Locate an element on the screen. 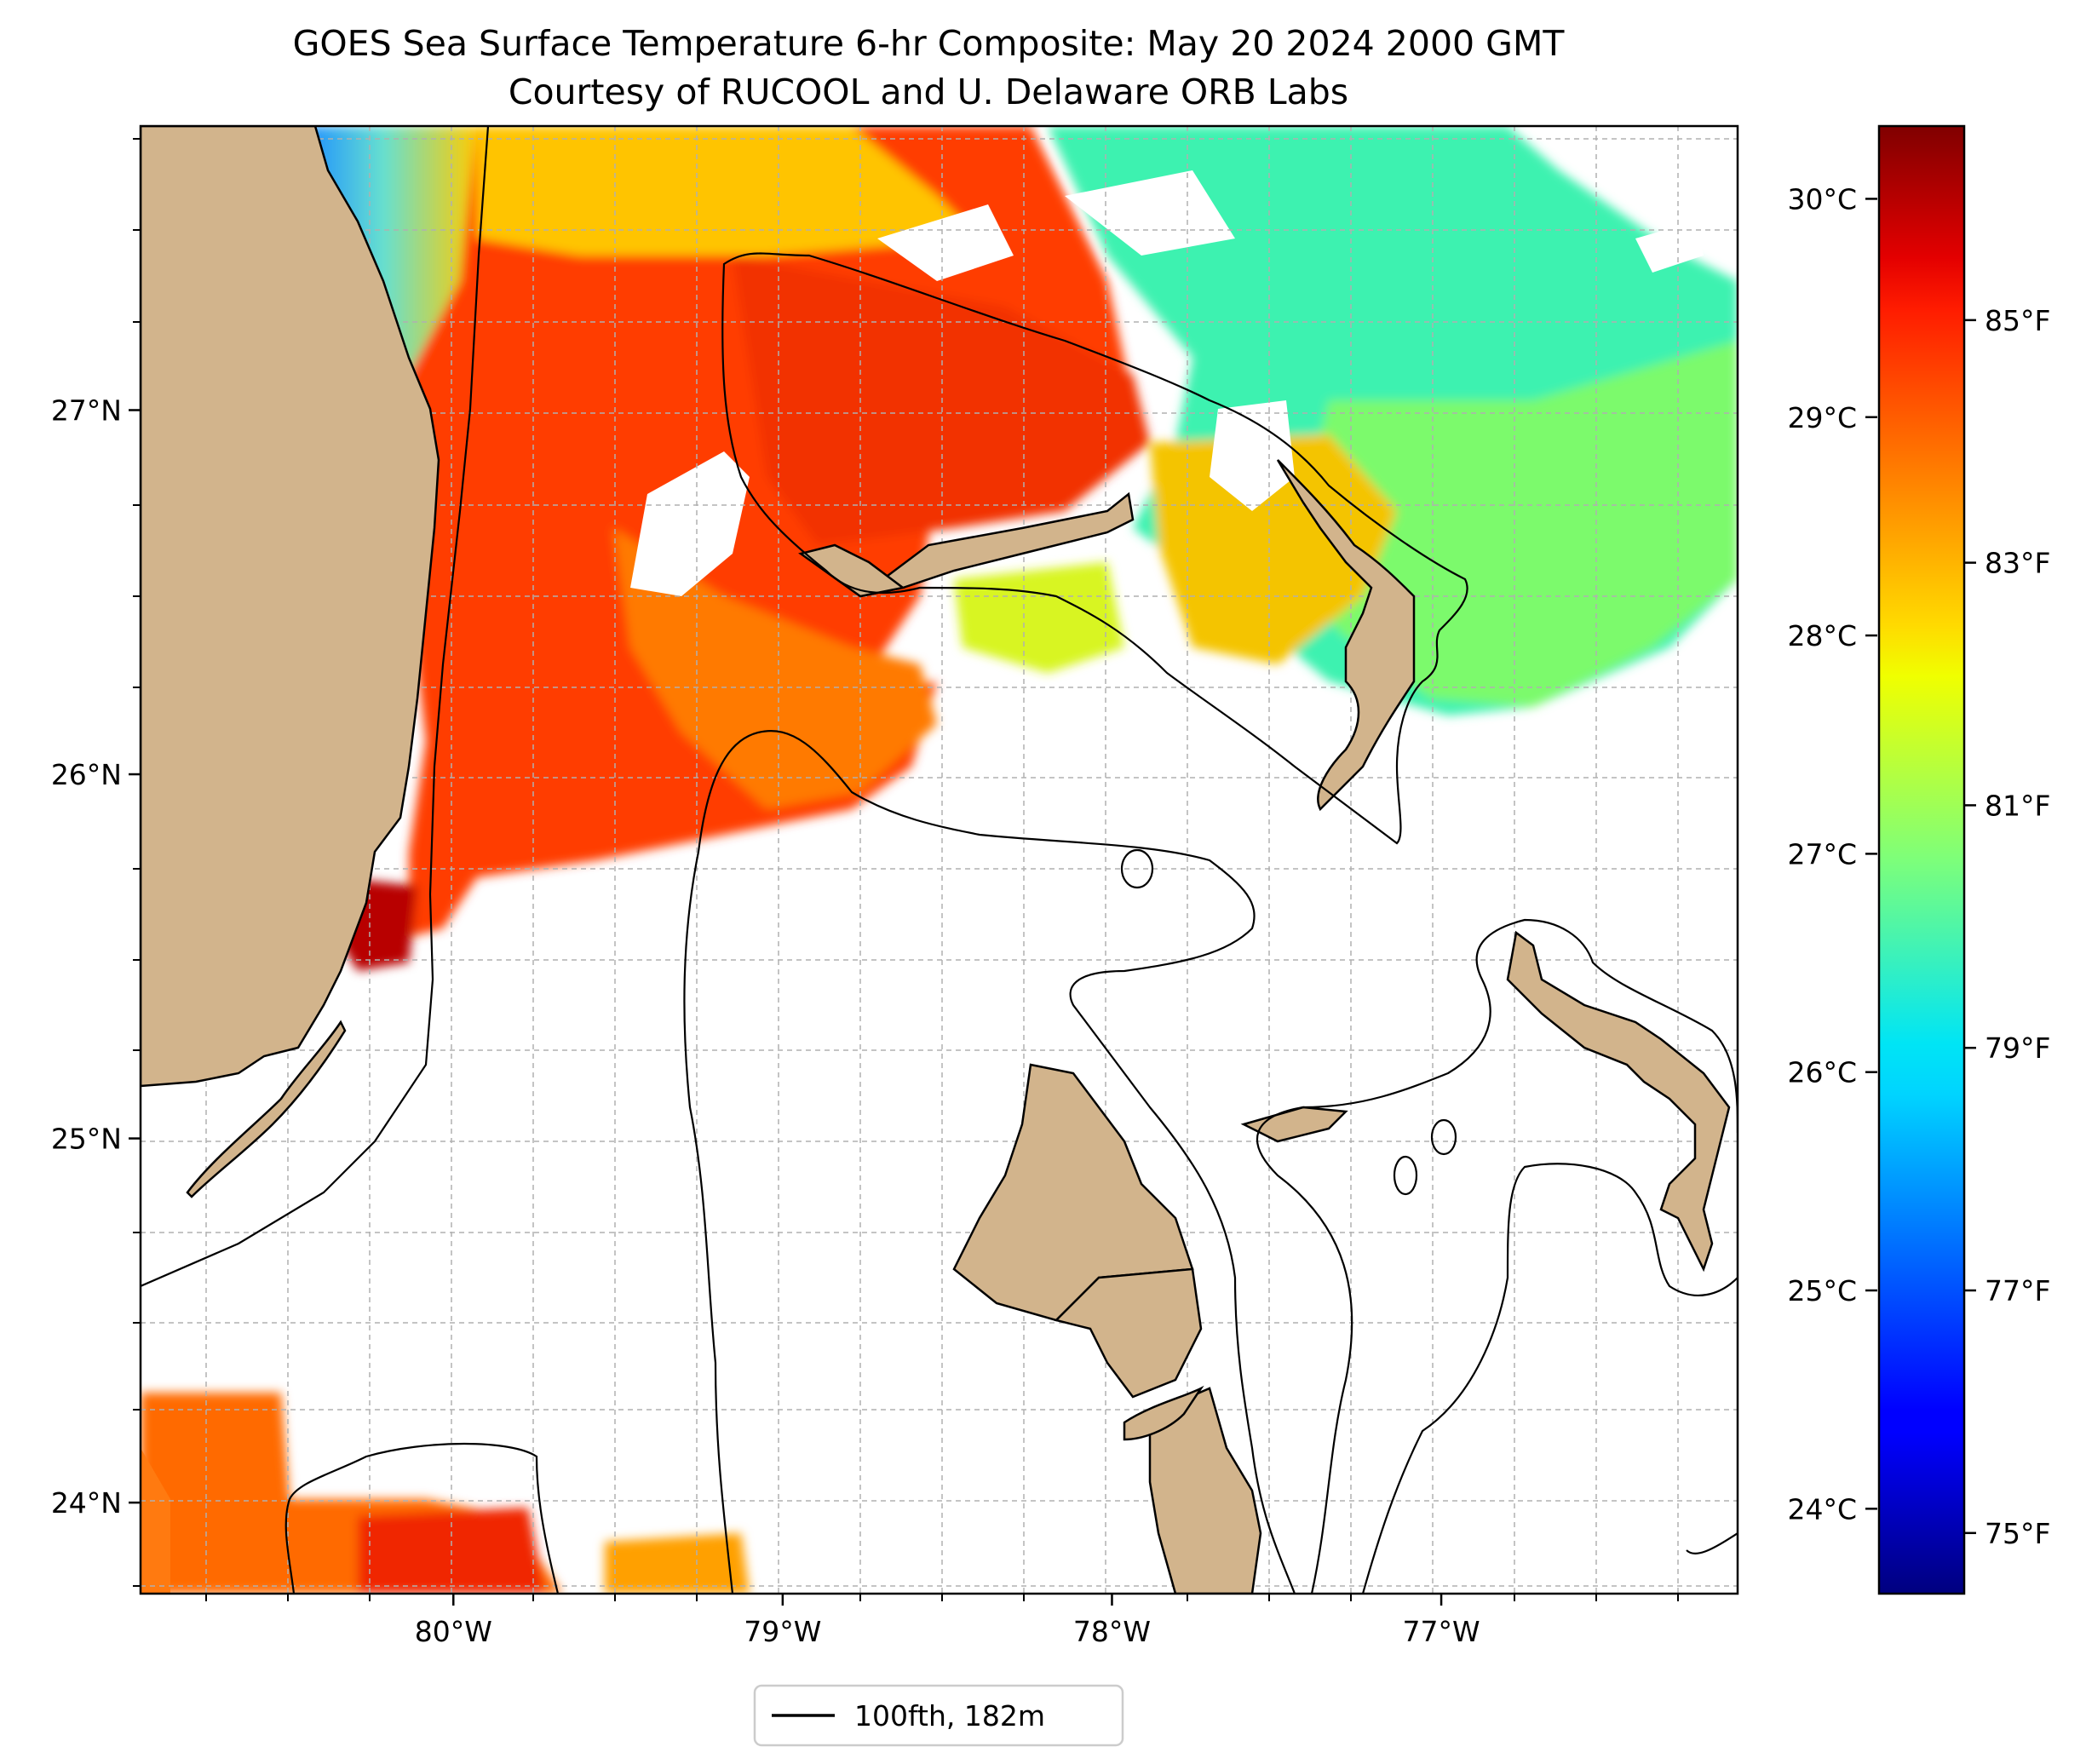 The width and height of the screenshot is (2086, 1764). colorbar-c-tick-label: 27°C is located at coordinates (1822, 854).